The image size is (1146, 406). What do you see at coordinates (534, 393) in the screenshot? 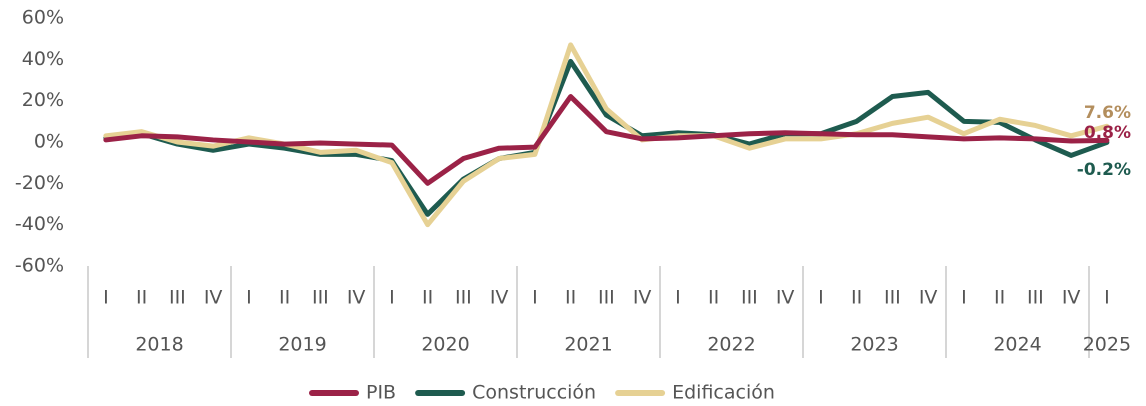
I see `legend-label: Construcción` at bounding box center [534, 393].